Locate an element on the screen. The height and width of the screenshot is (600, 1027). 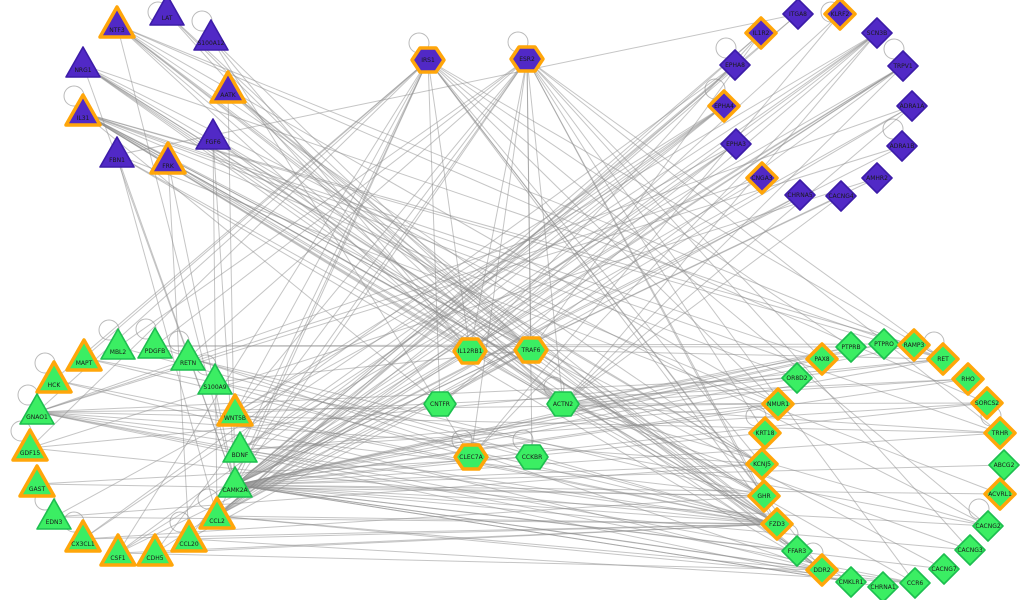
node-IL1R2: IL1R2 is located at coordinates (761, 33).